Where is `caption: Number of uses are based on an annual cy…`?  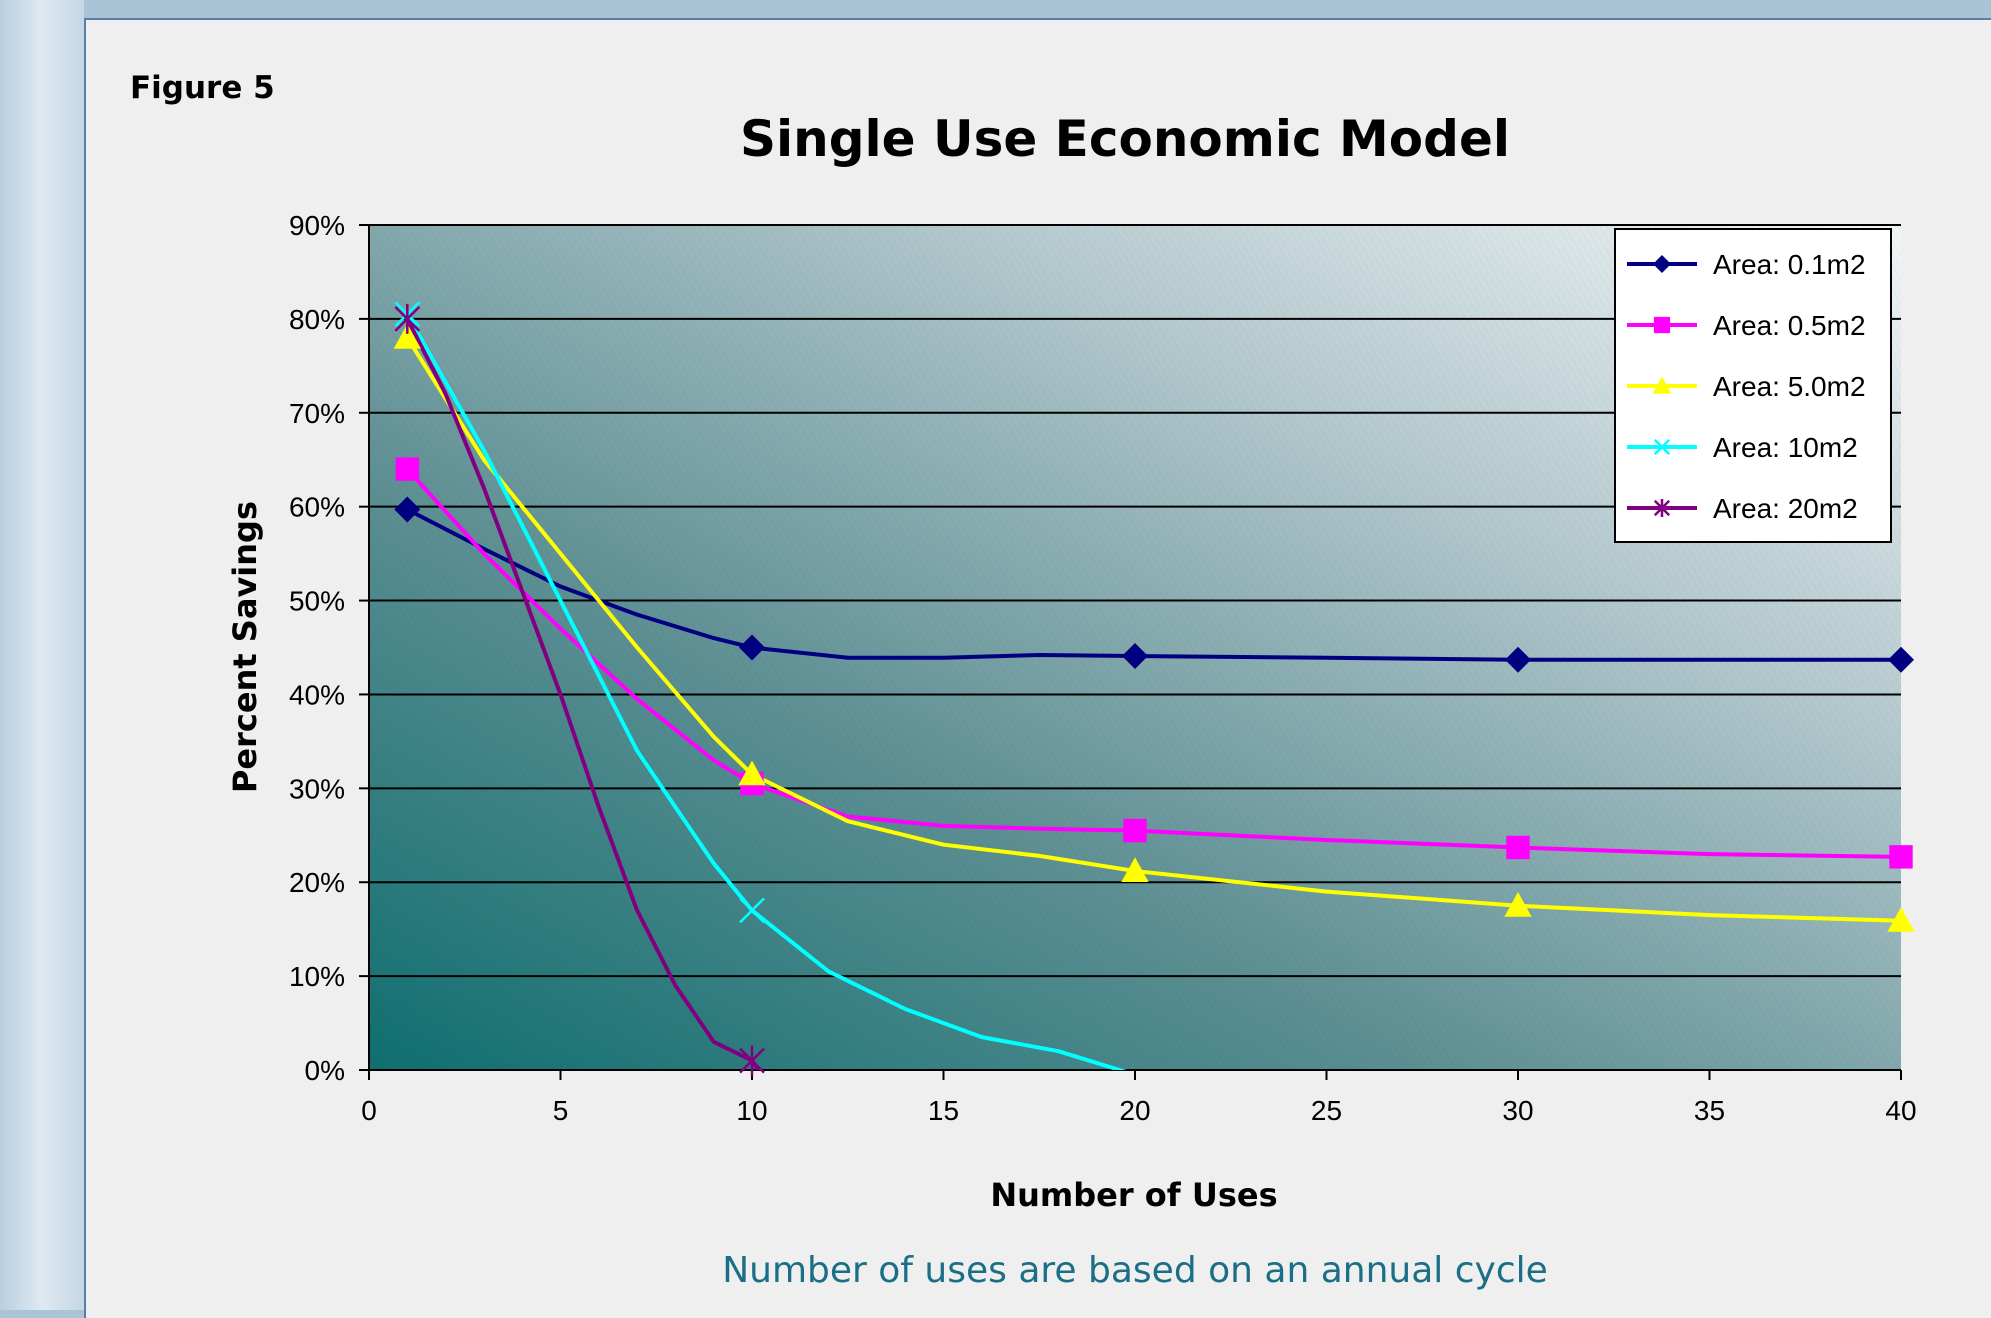
caption: Number of uses are based on an annual cy… is located at coordinates (1135, 1270).